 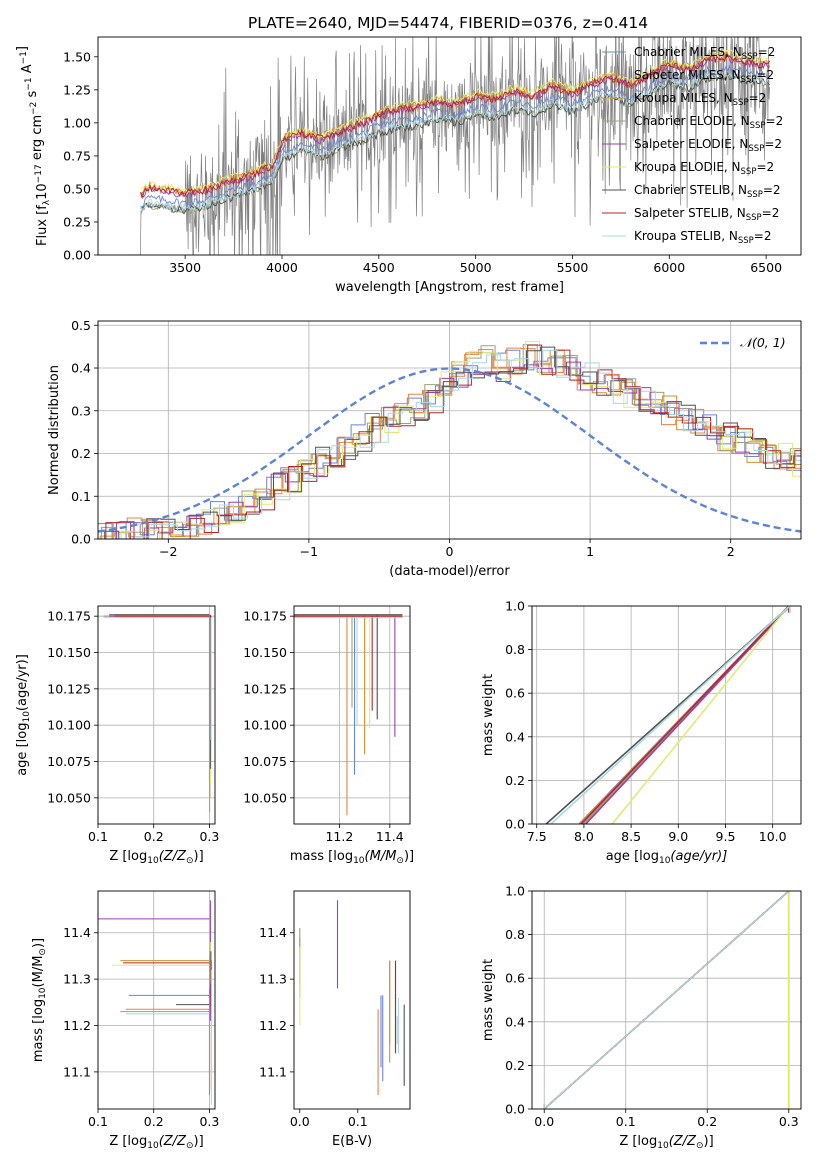 What do you see at coordinates (81, 496) in the screenshot?
I see `y-tick-label: 0.1` at bounding box center [81, 496].